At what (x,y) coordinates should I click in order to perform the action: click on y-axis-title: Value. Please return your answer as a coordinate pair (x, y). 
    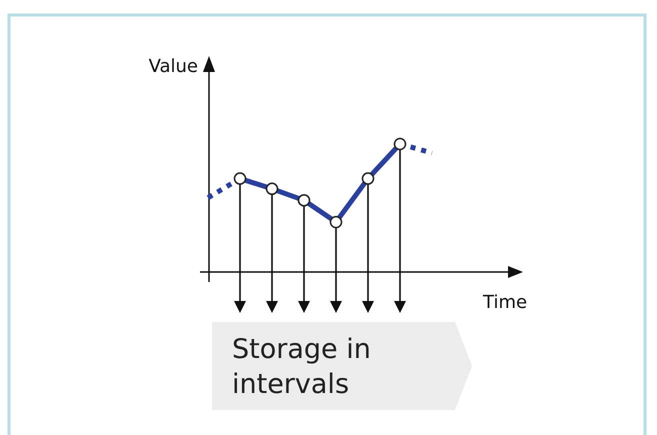
    Looking at the image, I should click on (173, 66).